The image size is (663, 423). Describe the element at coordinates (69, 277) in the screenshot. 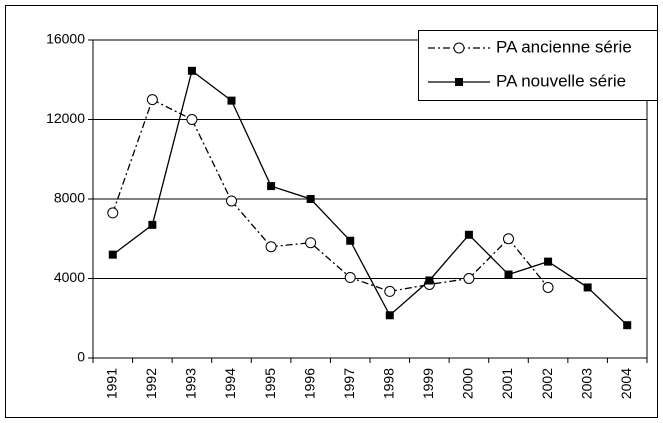

I see `y-tick-label: 4000` at that location.